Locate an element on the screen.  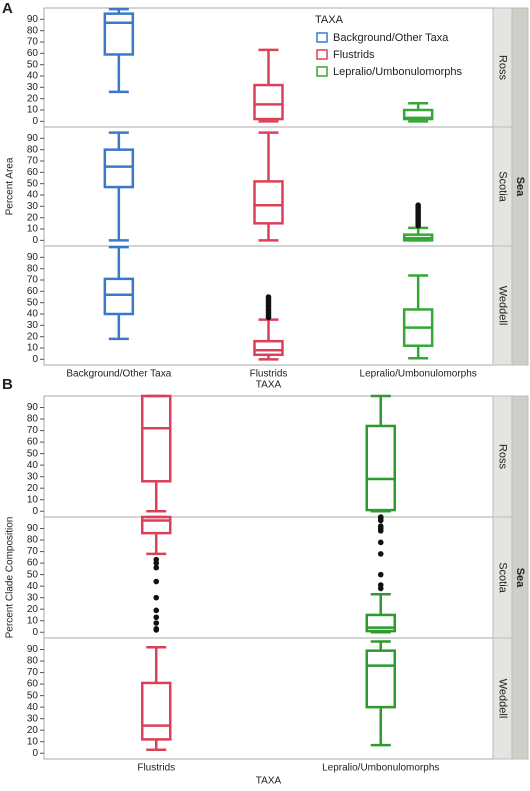
facet-label: Weddell is located at coordinates (503, 306).